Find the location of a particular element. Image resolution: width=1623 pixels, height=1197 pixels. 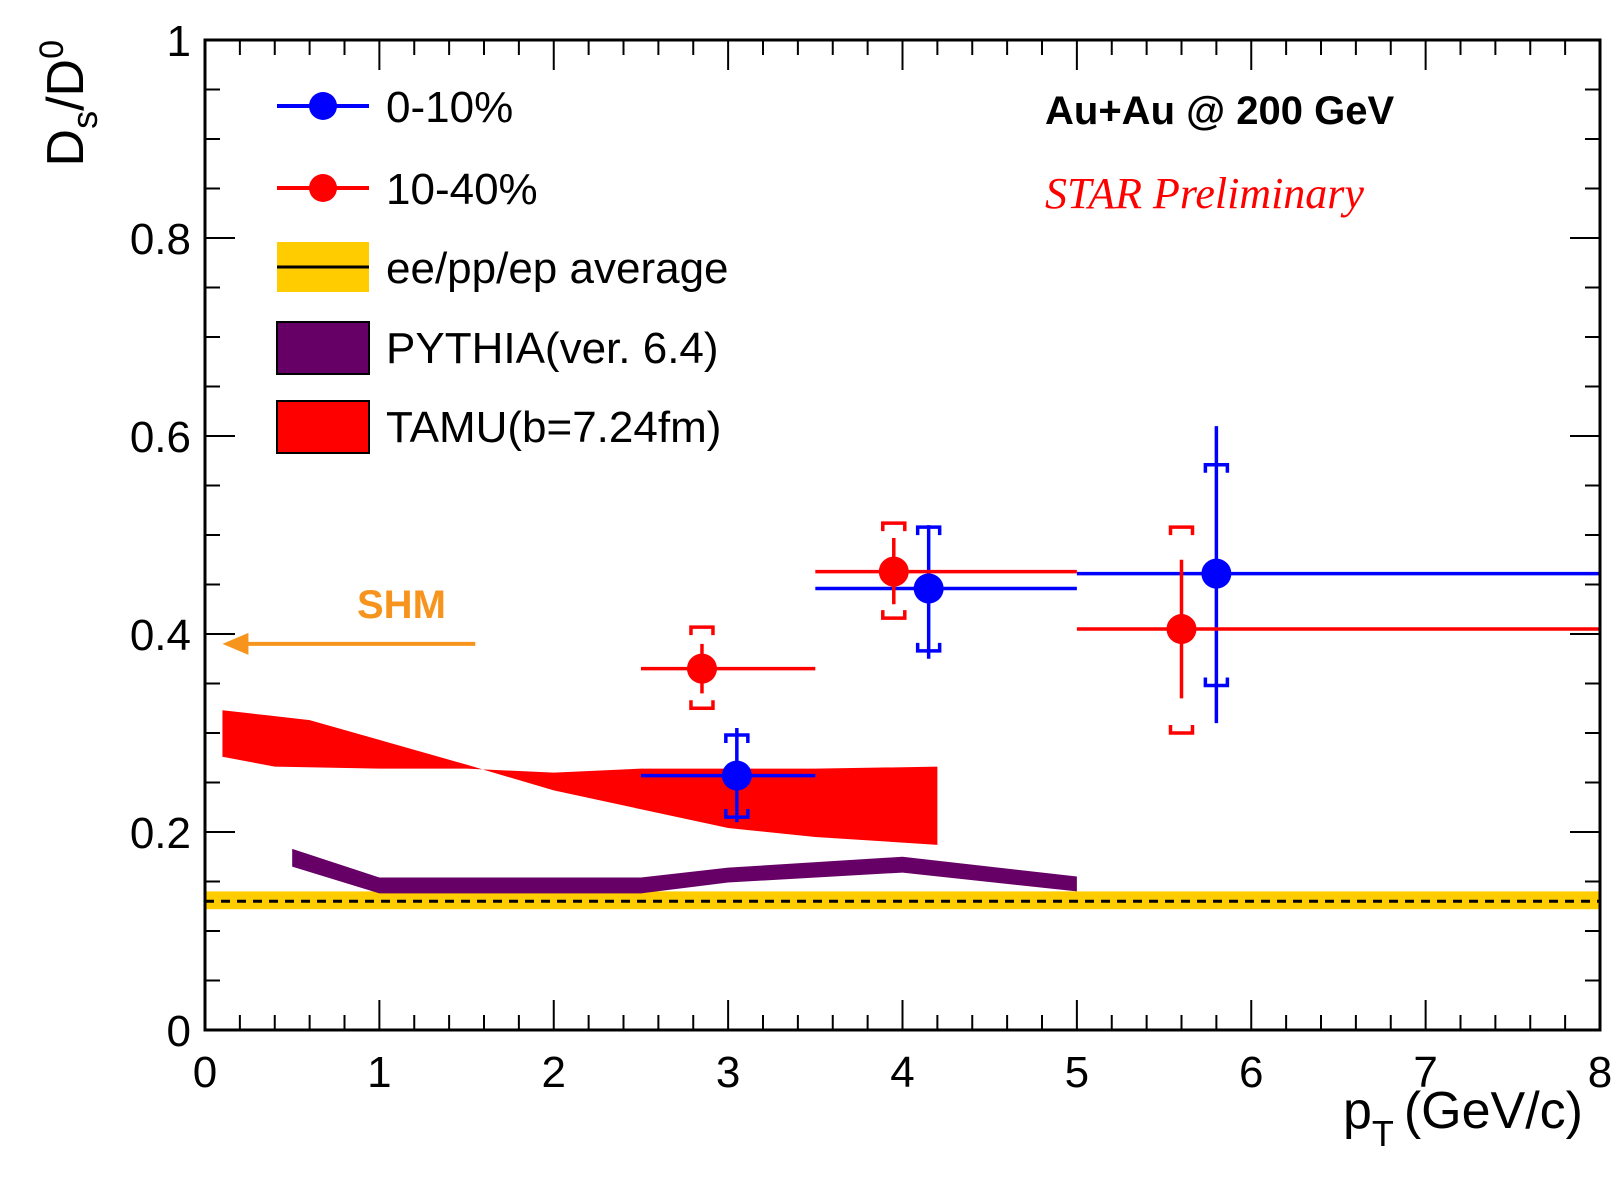

legend-label-10-40: 10-40% is located at coordinates (462, 189).